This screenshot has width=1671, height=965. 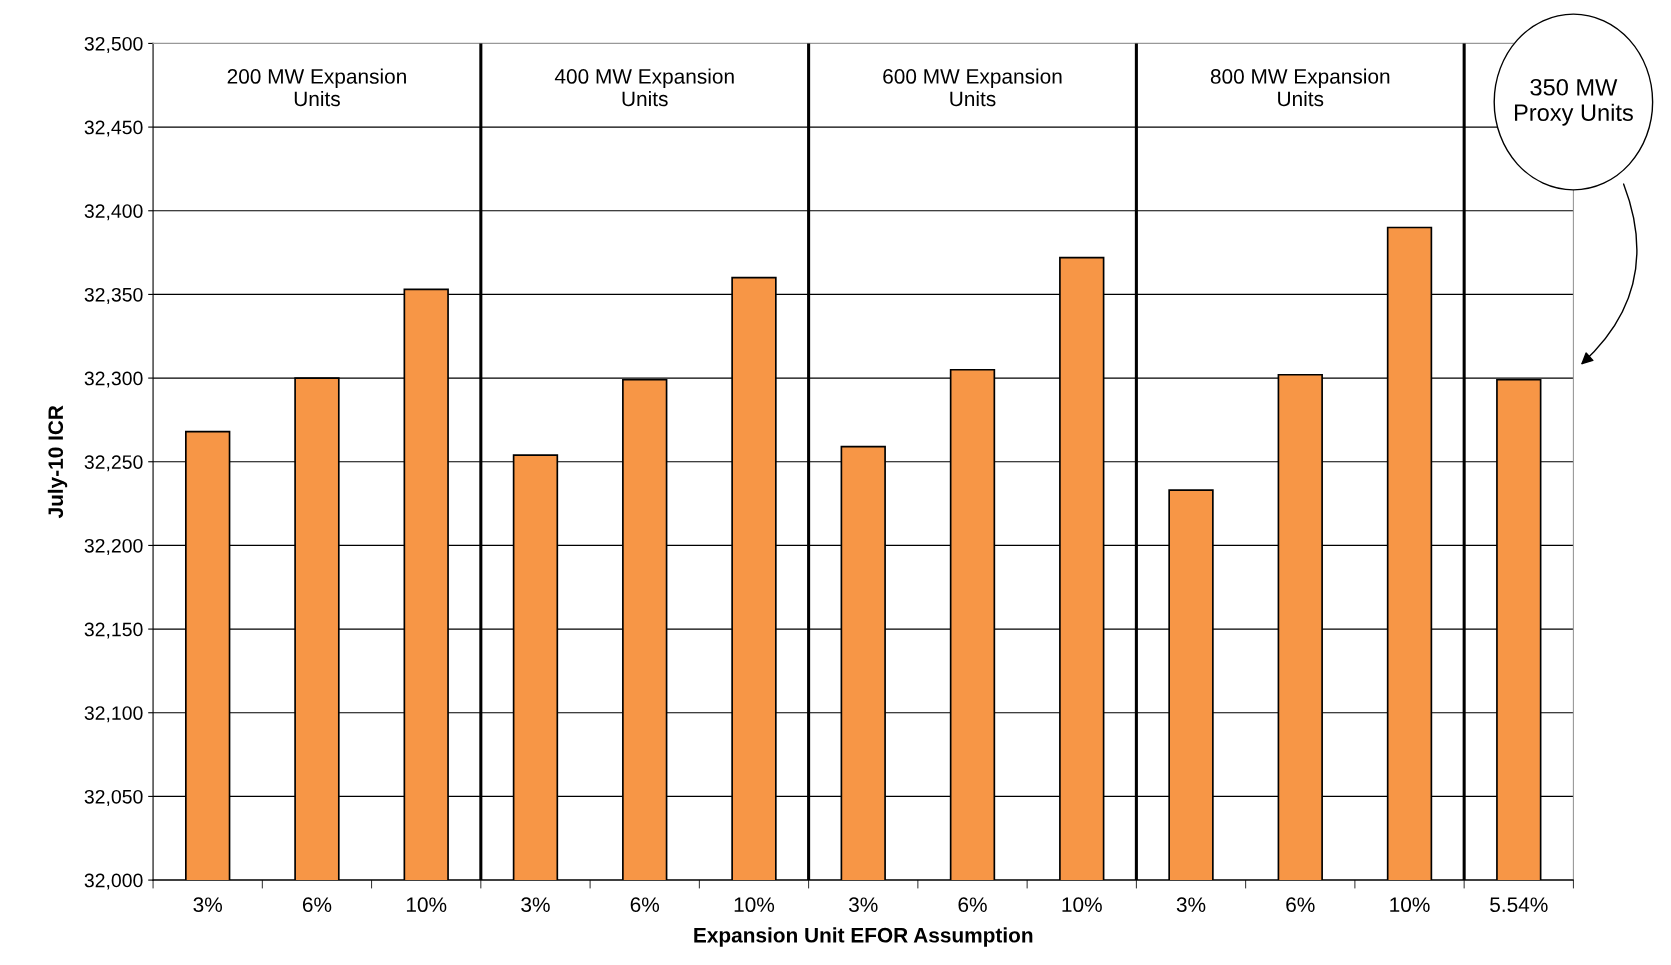 I want to click on y-tick-label: 32,300, so click(x=113, y=379).